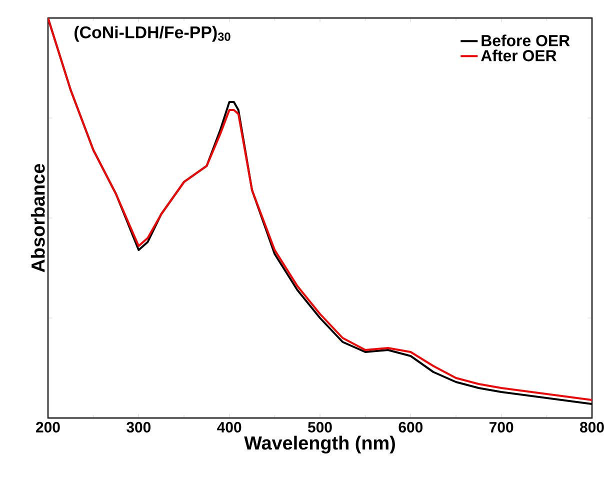  What do you see at coordinates (138, 427) in the screenshot?
I see `x-tick-label: 300` at bounding box center [138, 427].